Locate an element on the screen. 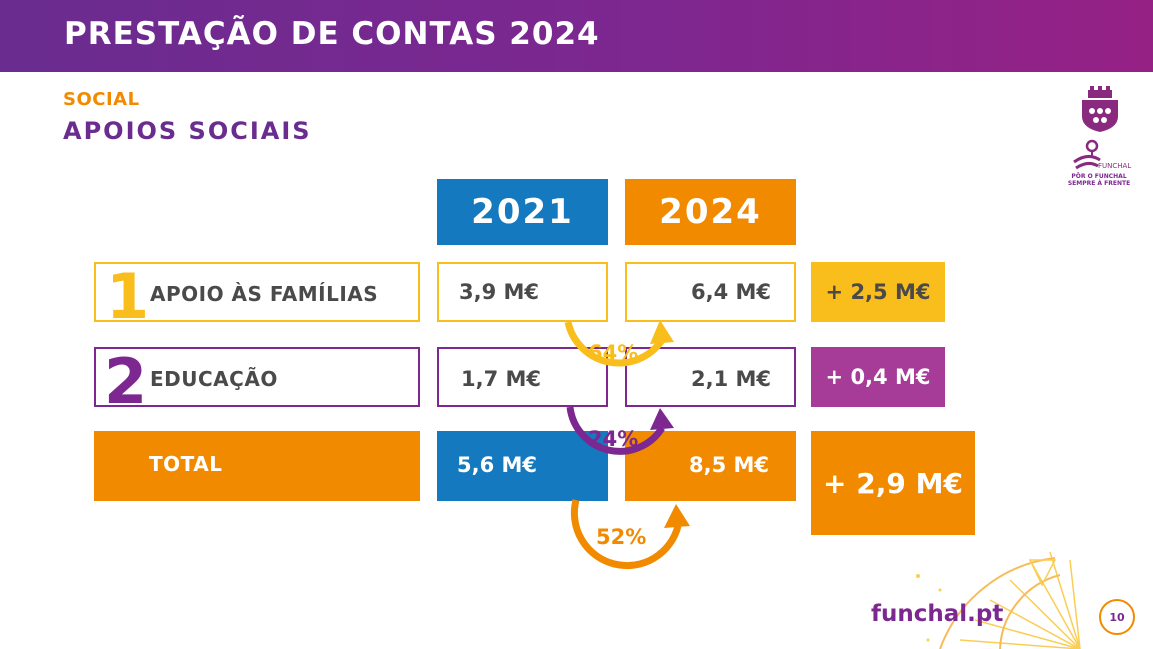 The image size is (1153, 649). sunburst-decoration is located at coordinates (998, 600).